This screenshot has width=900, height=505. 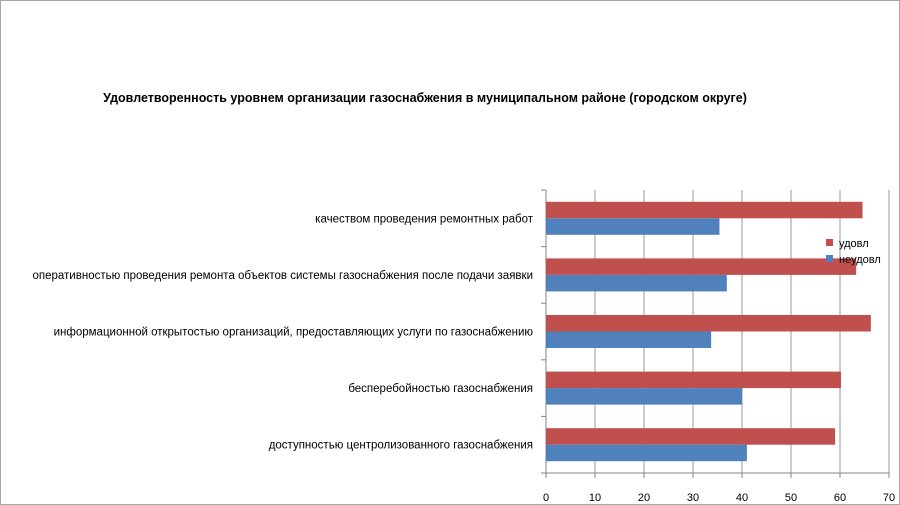 I want to click on legend-label: неудовл, so click(x=860, y=260).